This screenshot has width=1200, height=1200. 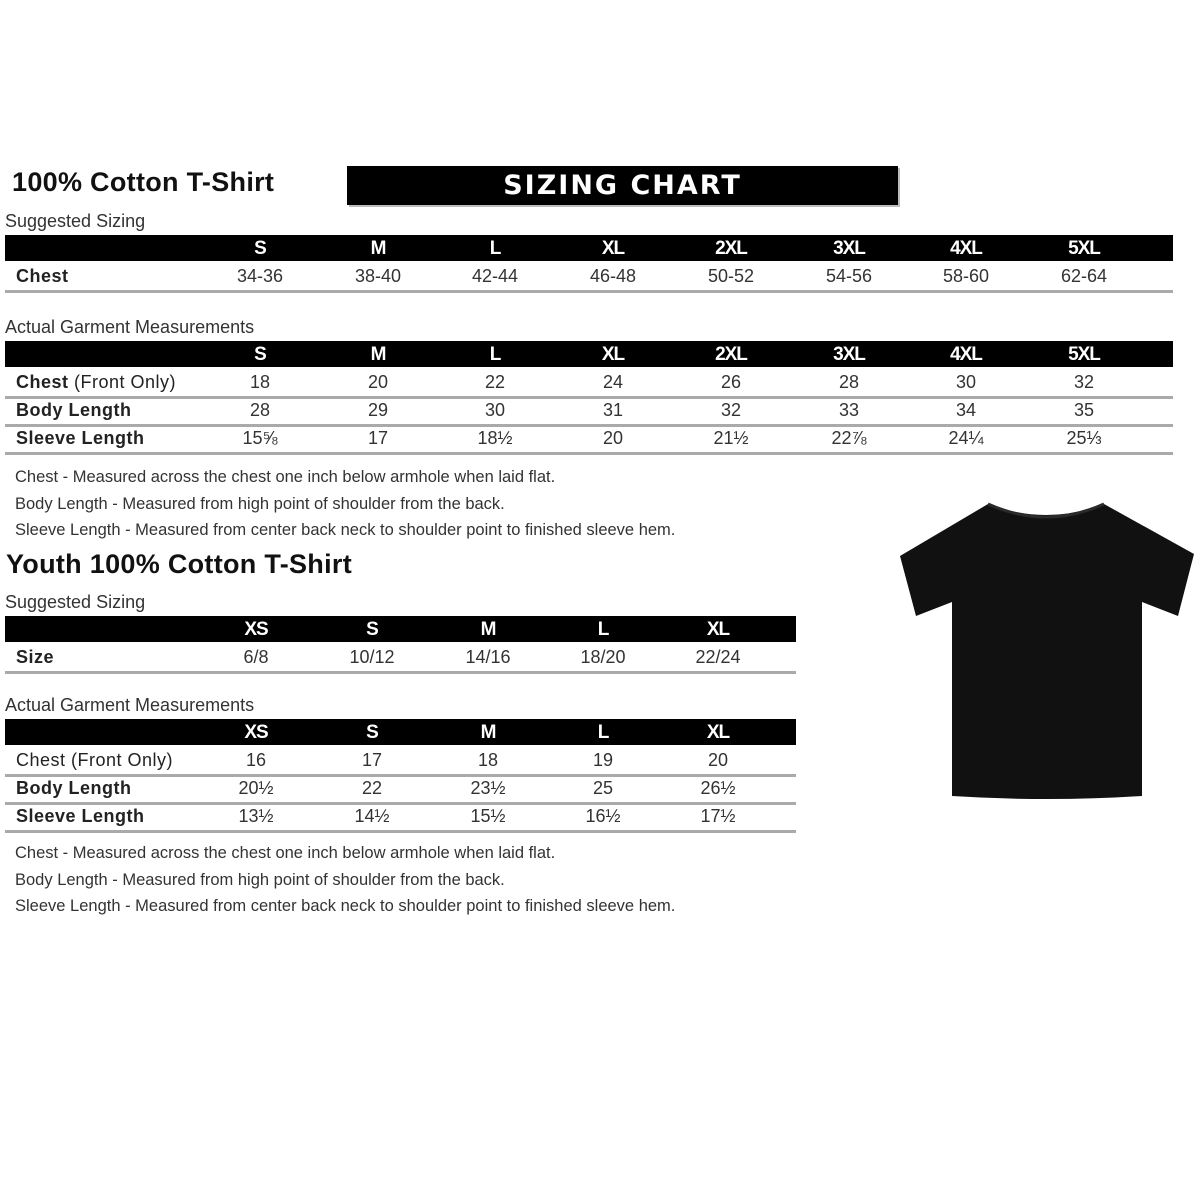 What do you see at coordinates (400, 789) in the screenshot?
I see `table-row: Body Length 20½ 22 23½ 25 26½` at bounding box center [400, 789].